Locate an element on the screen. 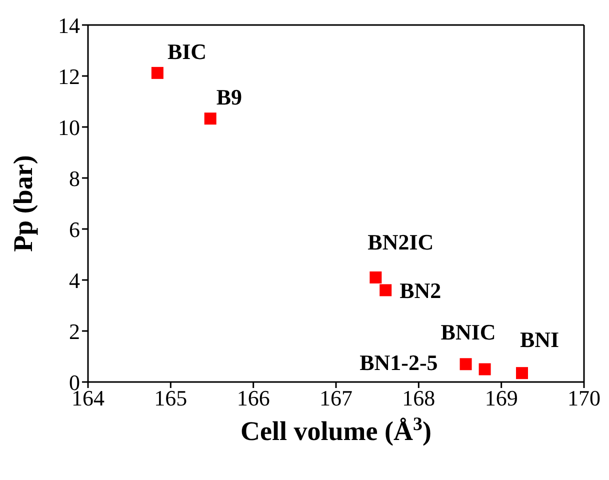 This screenshot has width=609, height=480. annotation: BNI is located at coordinates (540, 339).